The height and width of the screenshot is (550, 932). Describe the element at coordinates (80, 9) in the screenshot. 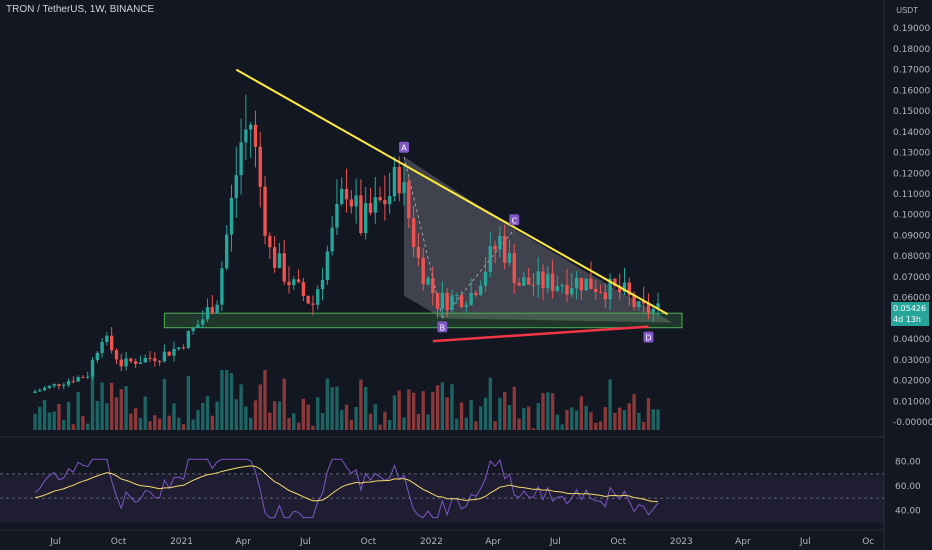

I see `symbol-title: TRON / TetherUS, 1W, BINANCE` at that location.